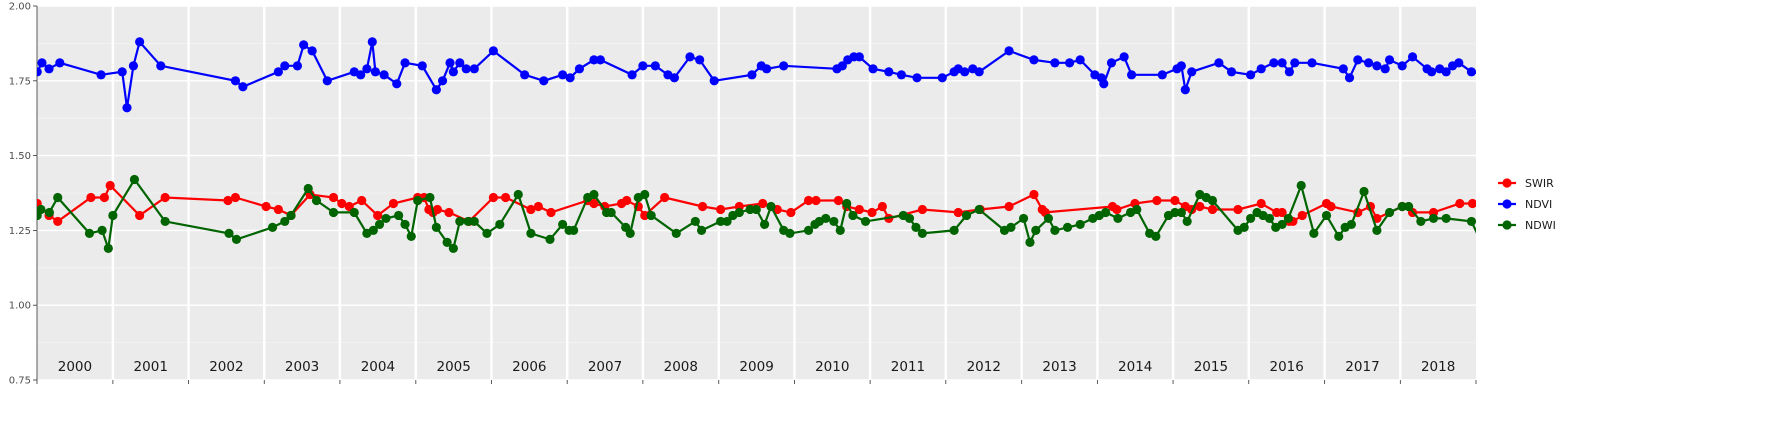  What do you see at coordinates (20, 156) in the screenshot?
I see `y-tick-label: 1.50` at bounding box center [20, 156].